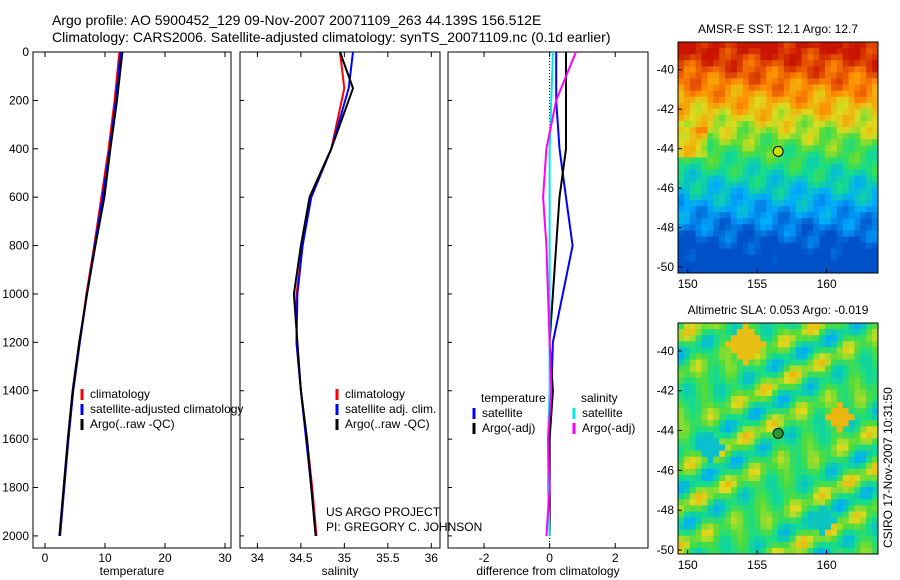  Describe the element at coordinates (323, 293) in the screenshot. I see `series-line-argo-raw-qc-` at that location.